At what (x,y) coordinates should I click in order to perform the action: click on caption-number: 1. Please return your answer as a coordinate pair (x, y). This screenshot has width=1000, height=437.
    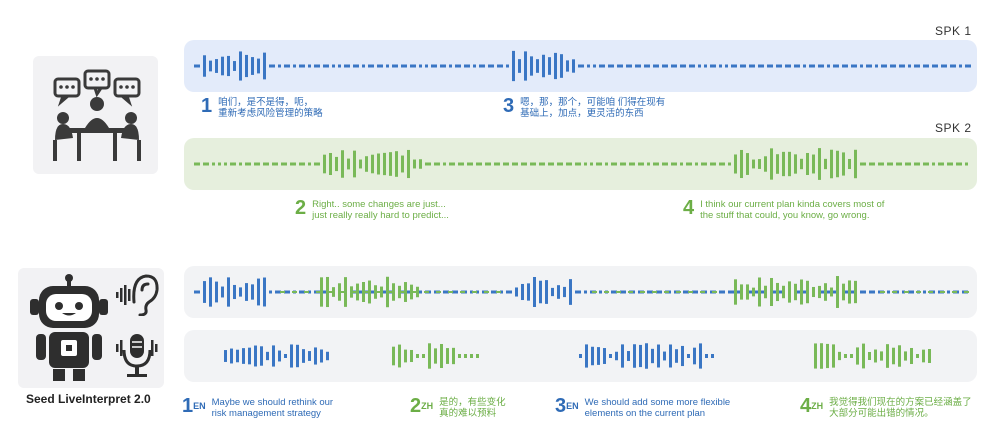
    Looking at the image, I should click on (207, 106).